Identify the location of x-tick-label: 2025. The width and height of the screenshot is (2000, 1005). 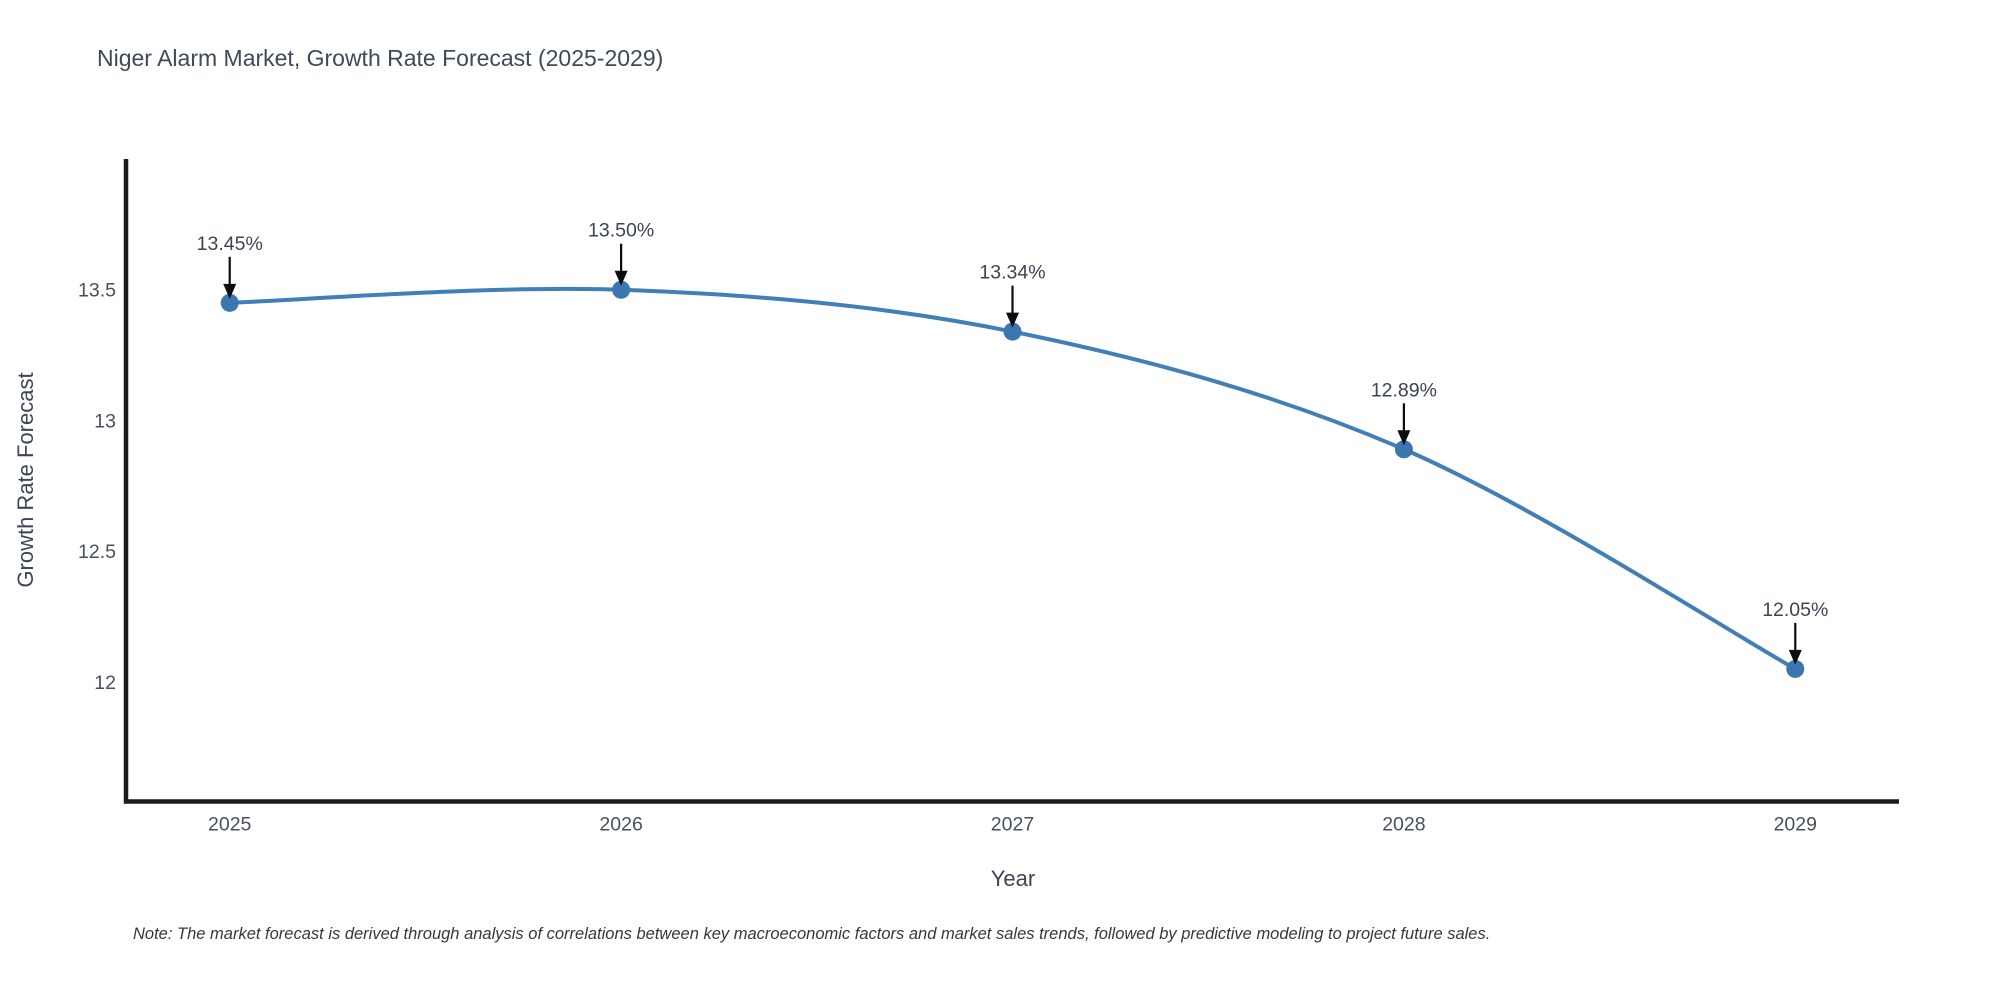
(230, 825).